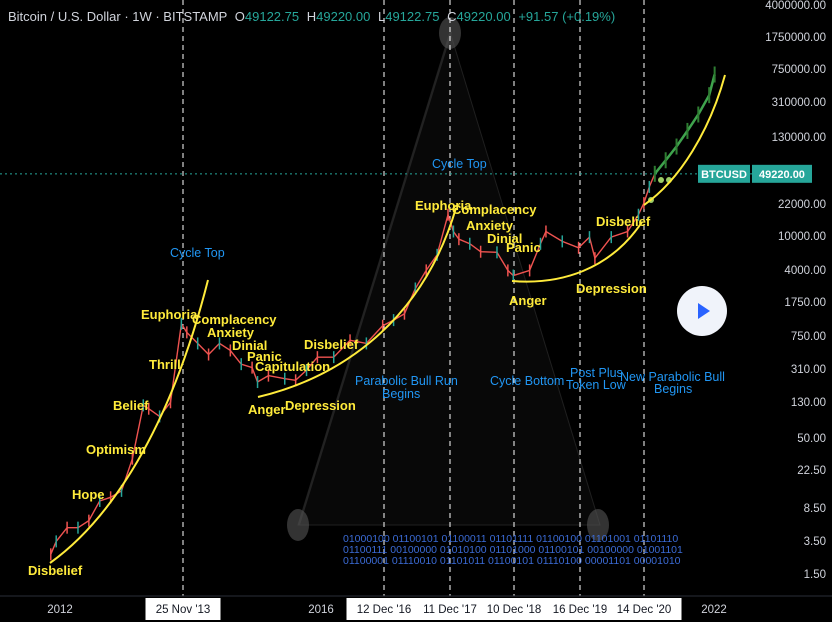 The image size is (832, 622). I want to click on projection-dot, so click(661, 180).